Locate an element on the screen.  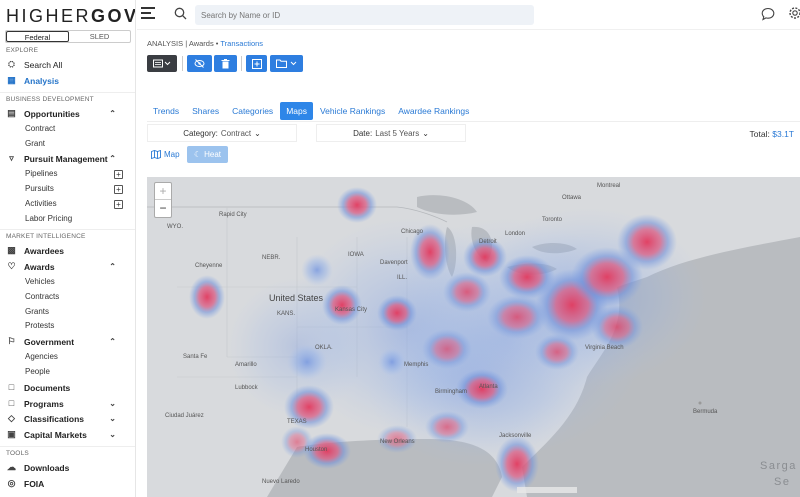
menu-icon is located at coordinates (148, 13).